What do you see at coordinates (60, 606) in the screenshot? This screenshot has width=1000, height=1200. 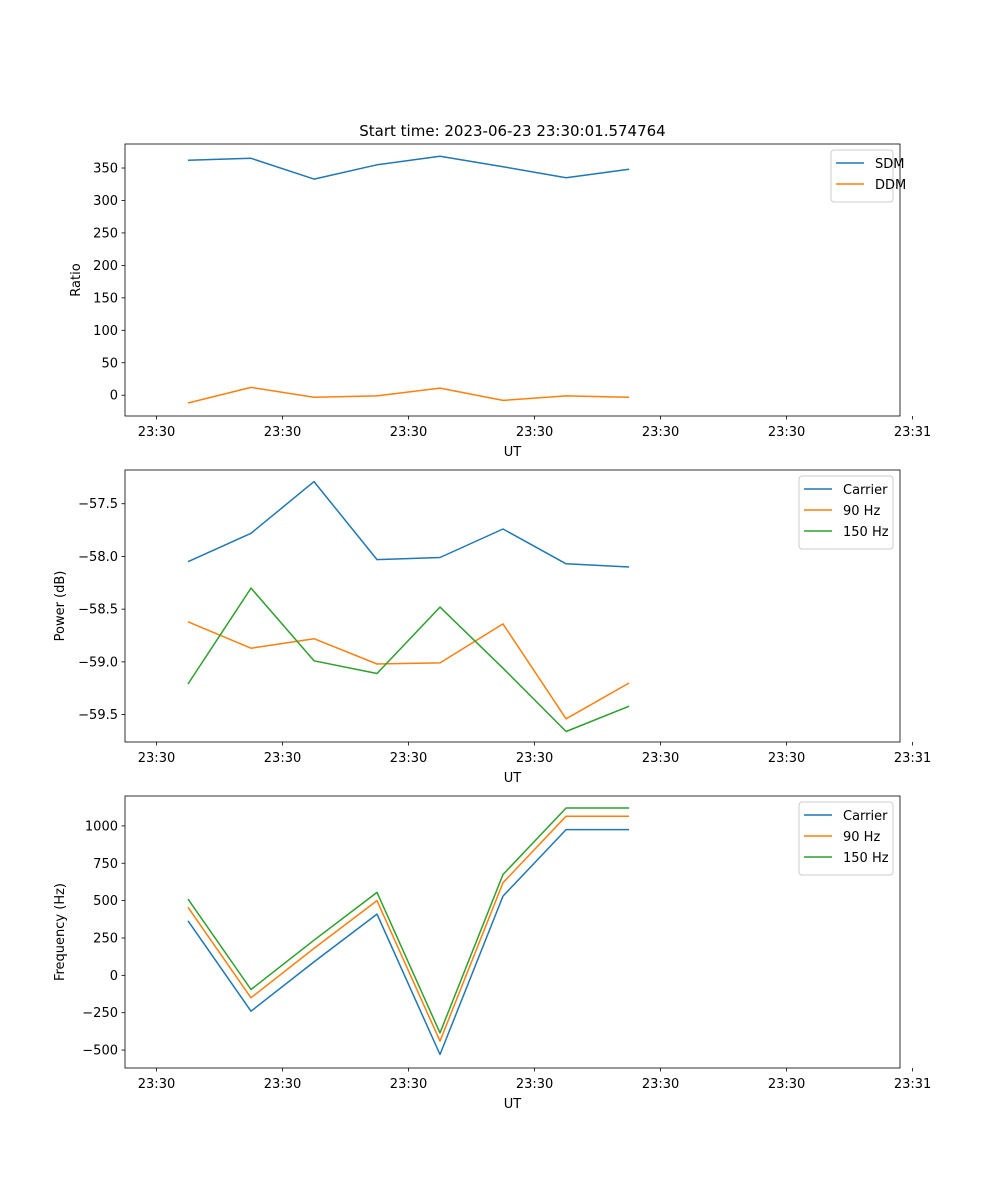 I see `y-axis-label: Power (dB)` at bounding box center [60, 606].